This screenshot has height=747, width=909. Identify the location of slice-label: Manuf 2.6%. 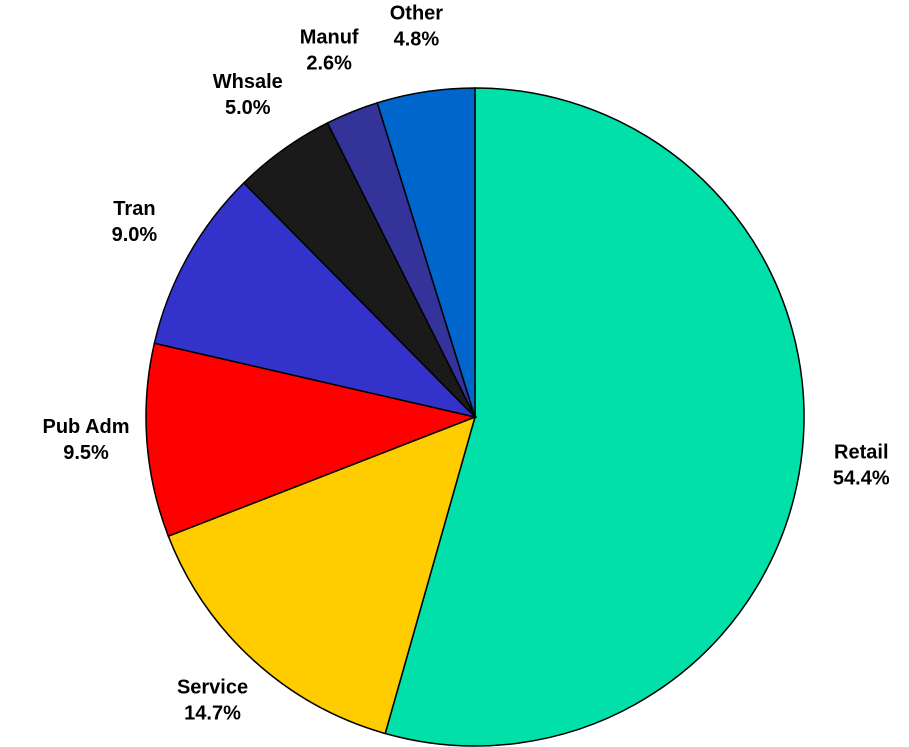
(329, 50).